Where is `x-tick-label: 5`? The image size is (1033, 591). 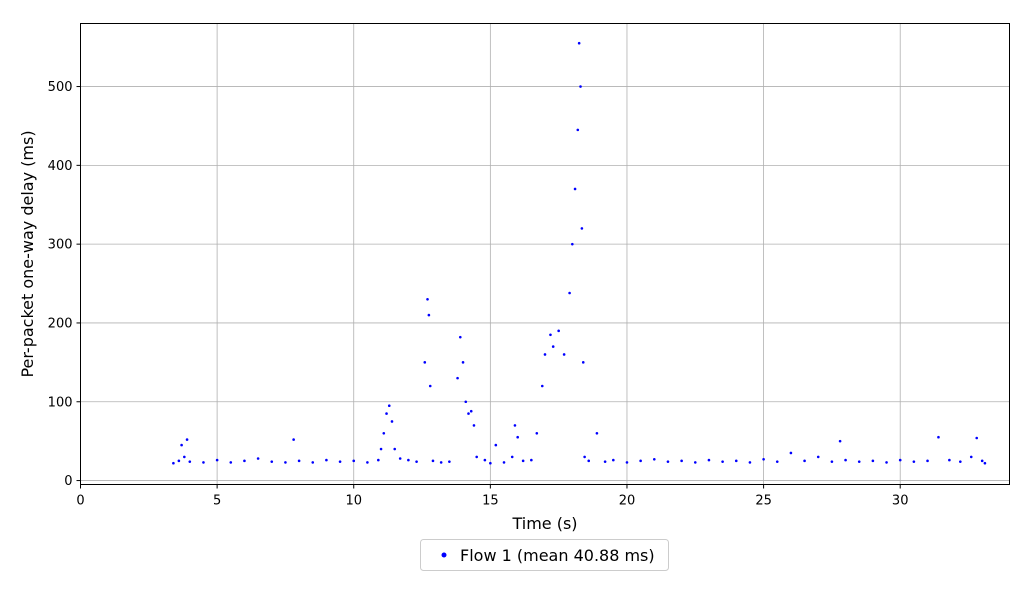
x-tick-label: 5 is located at coordinates (217, 501).